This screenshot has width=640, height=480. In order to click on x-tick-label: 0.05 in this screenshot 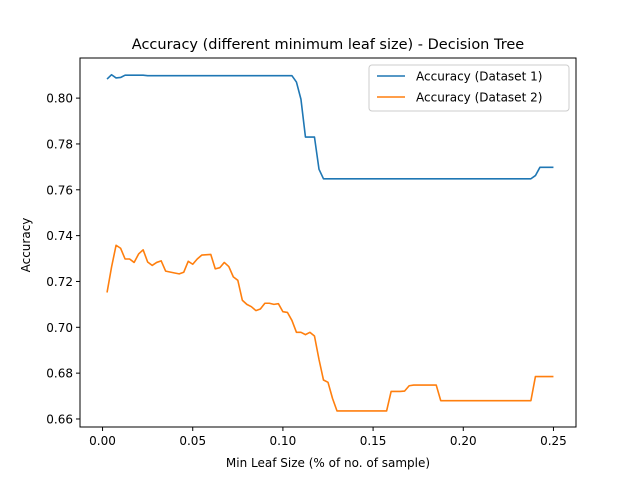, I will do `click(192, 441)`.